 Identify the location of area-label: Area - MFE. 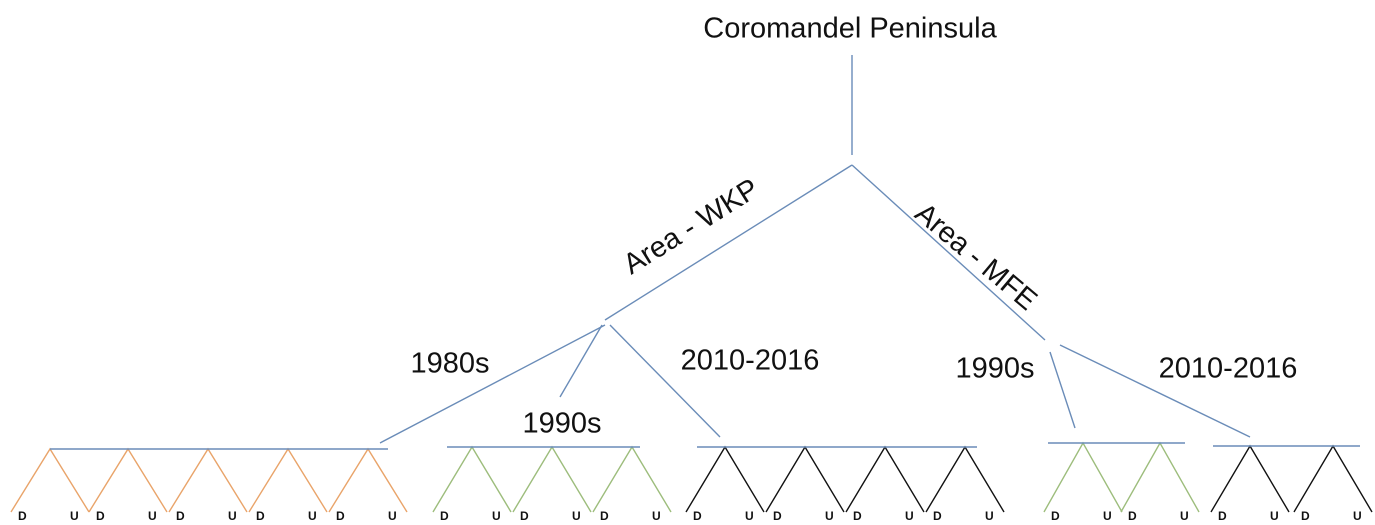
(976, 257).